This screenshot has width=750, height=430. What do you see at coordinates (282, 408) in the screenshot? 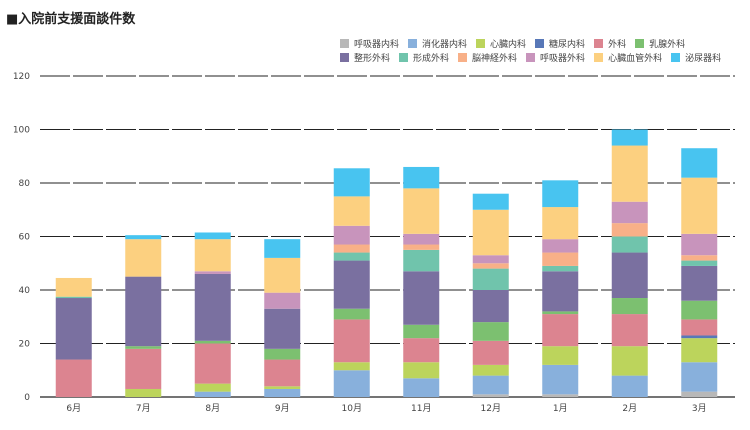
I see `x-tick-label: 9月` at bounding box center [282, 408].